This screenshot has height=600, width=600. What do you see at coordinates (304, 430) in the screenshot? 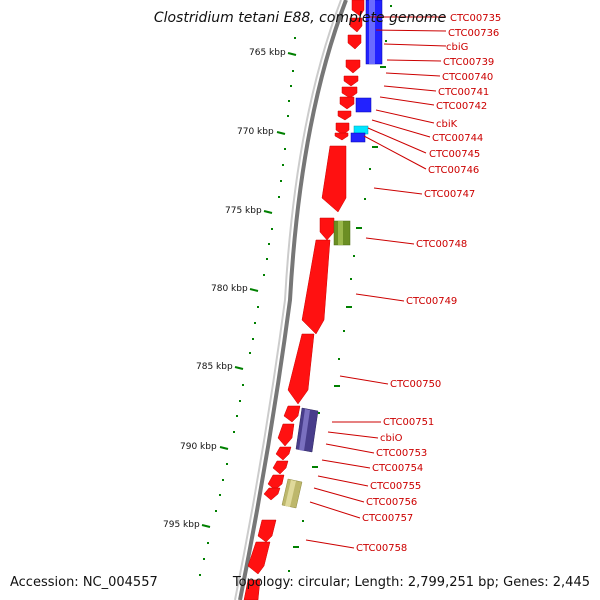
I see `feature-purple-highlight` at bounding box center [304, 430].